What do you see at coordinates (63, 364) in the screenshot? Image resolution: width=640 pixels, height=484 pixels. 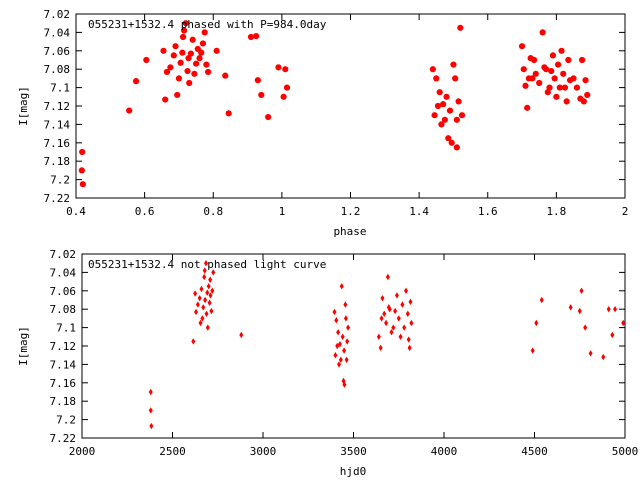 I see `unphased-y-tick-label: 7.14` at bounding box center [63, 364].